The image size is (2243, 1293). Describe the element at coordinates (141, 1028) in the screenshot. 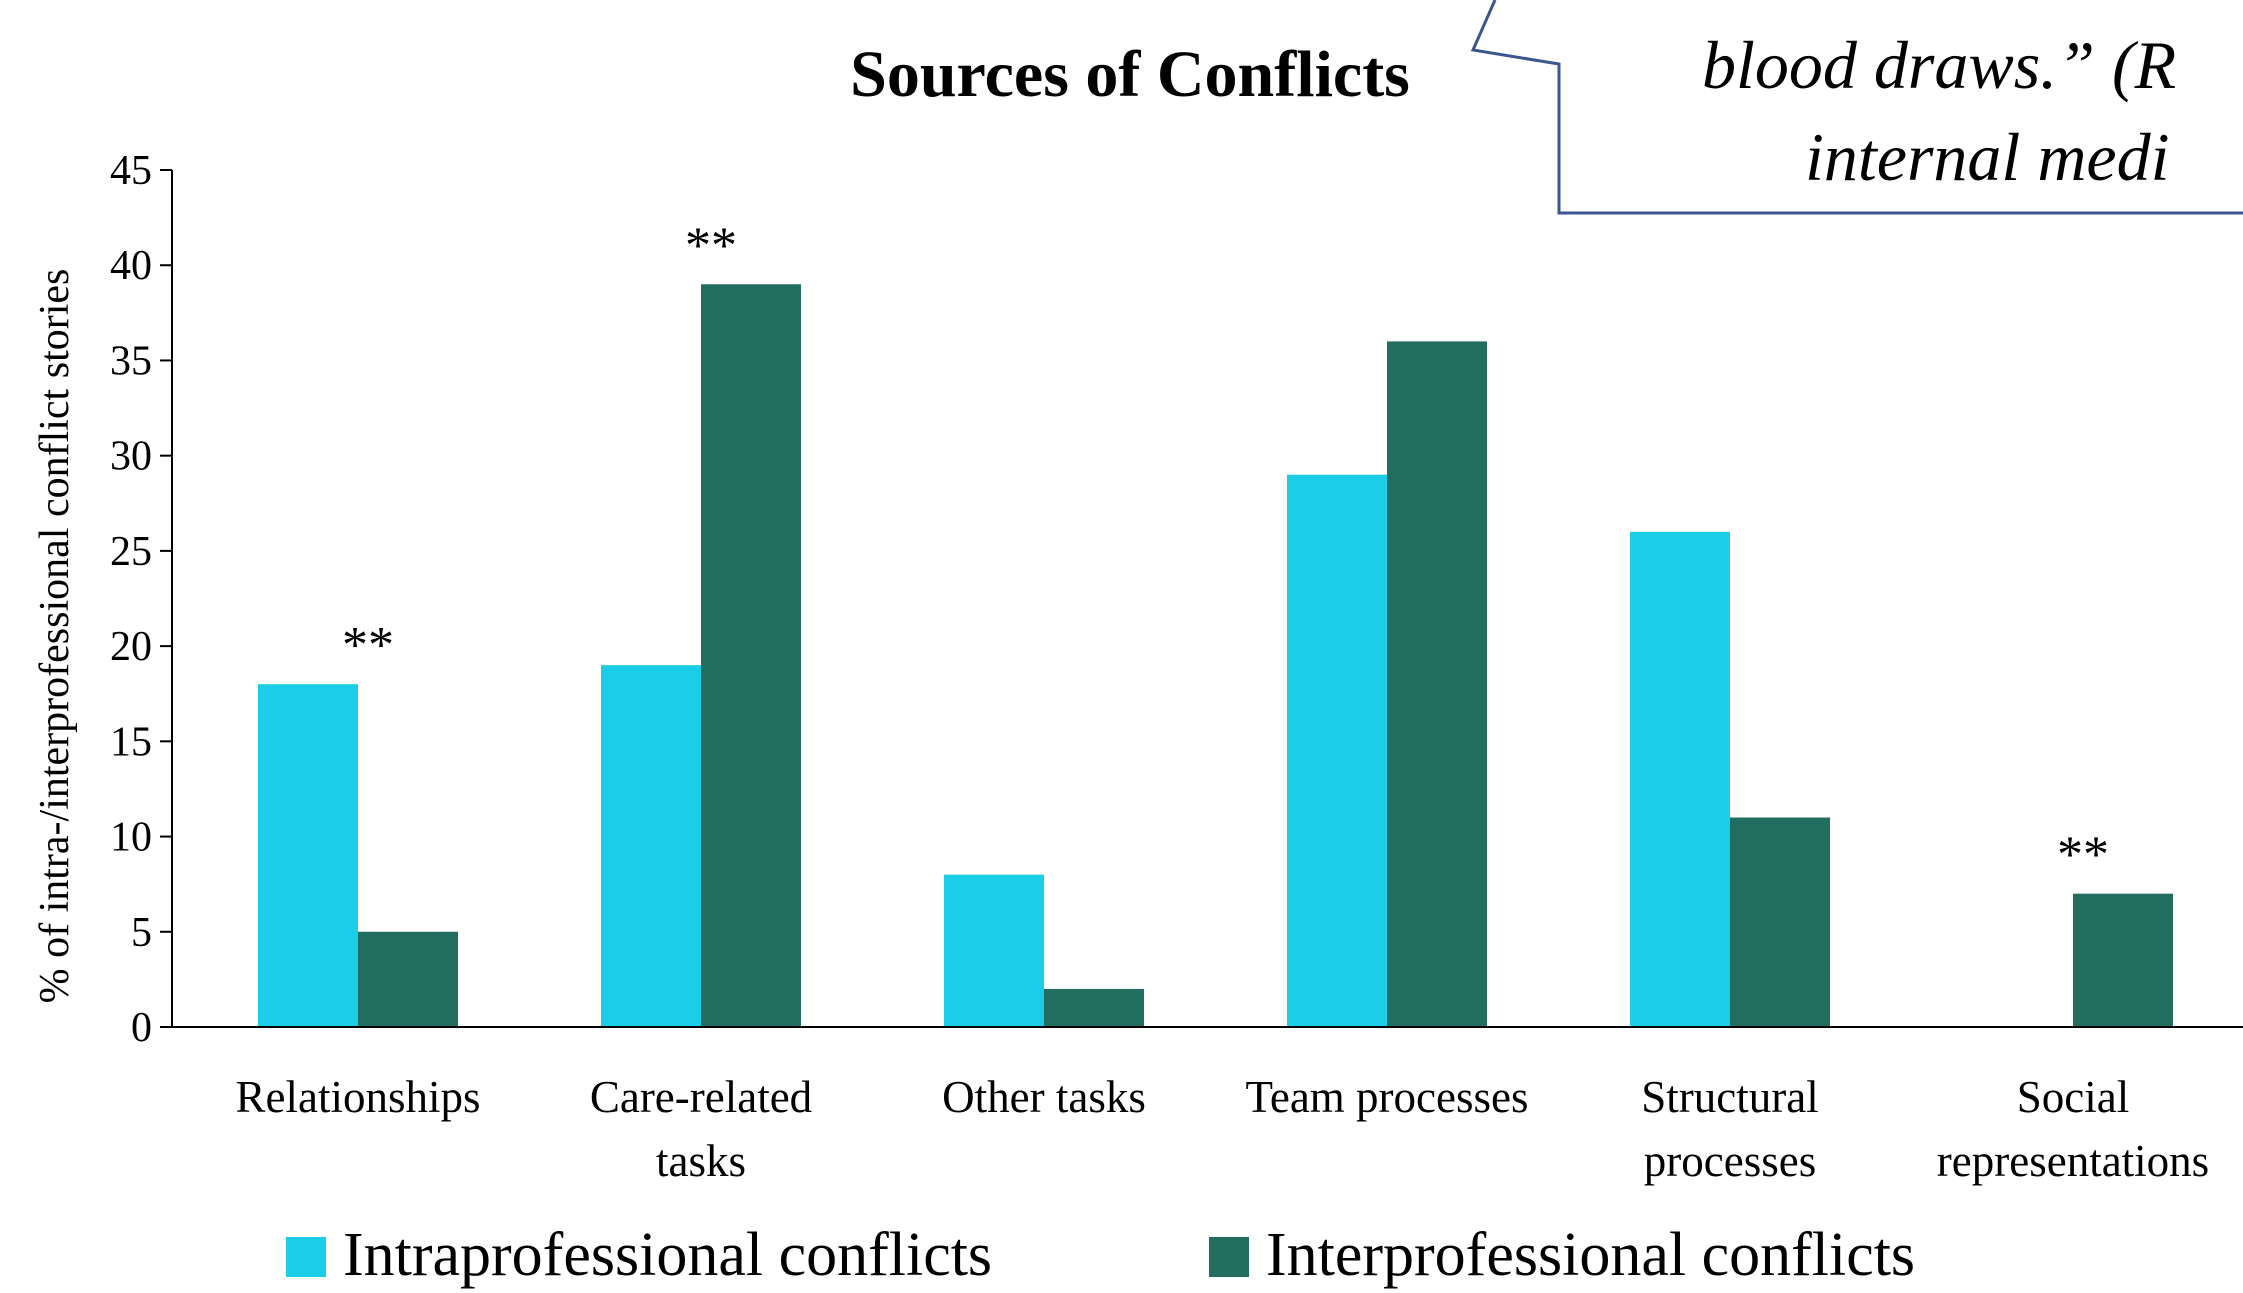

I see `y-tick-label: 0` at that location.